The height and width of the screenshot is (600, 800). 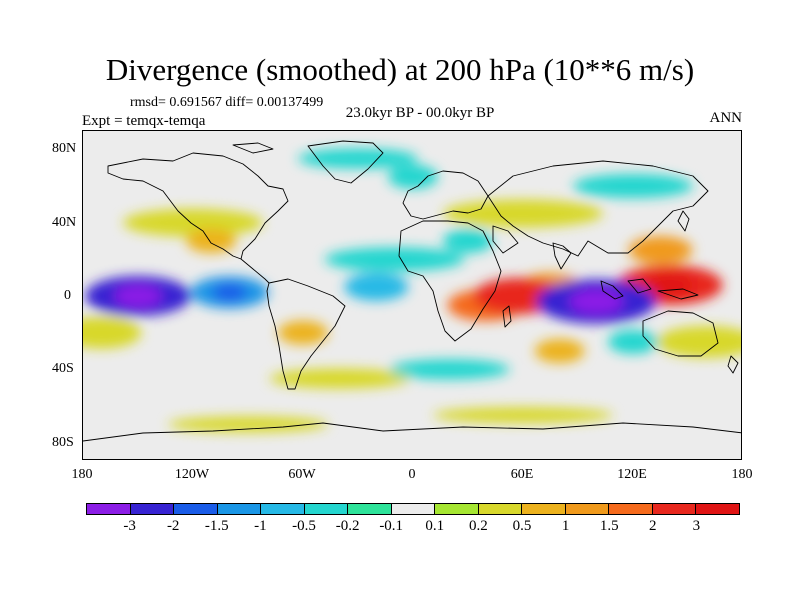 What do you see at coordinates (522, 526) in the screenshot?
I see `colorbar-label: 0.5` at bounding box center [522, 526].